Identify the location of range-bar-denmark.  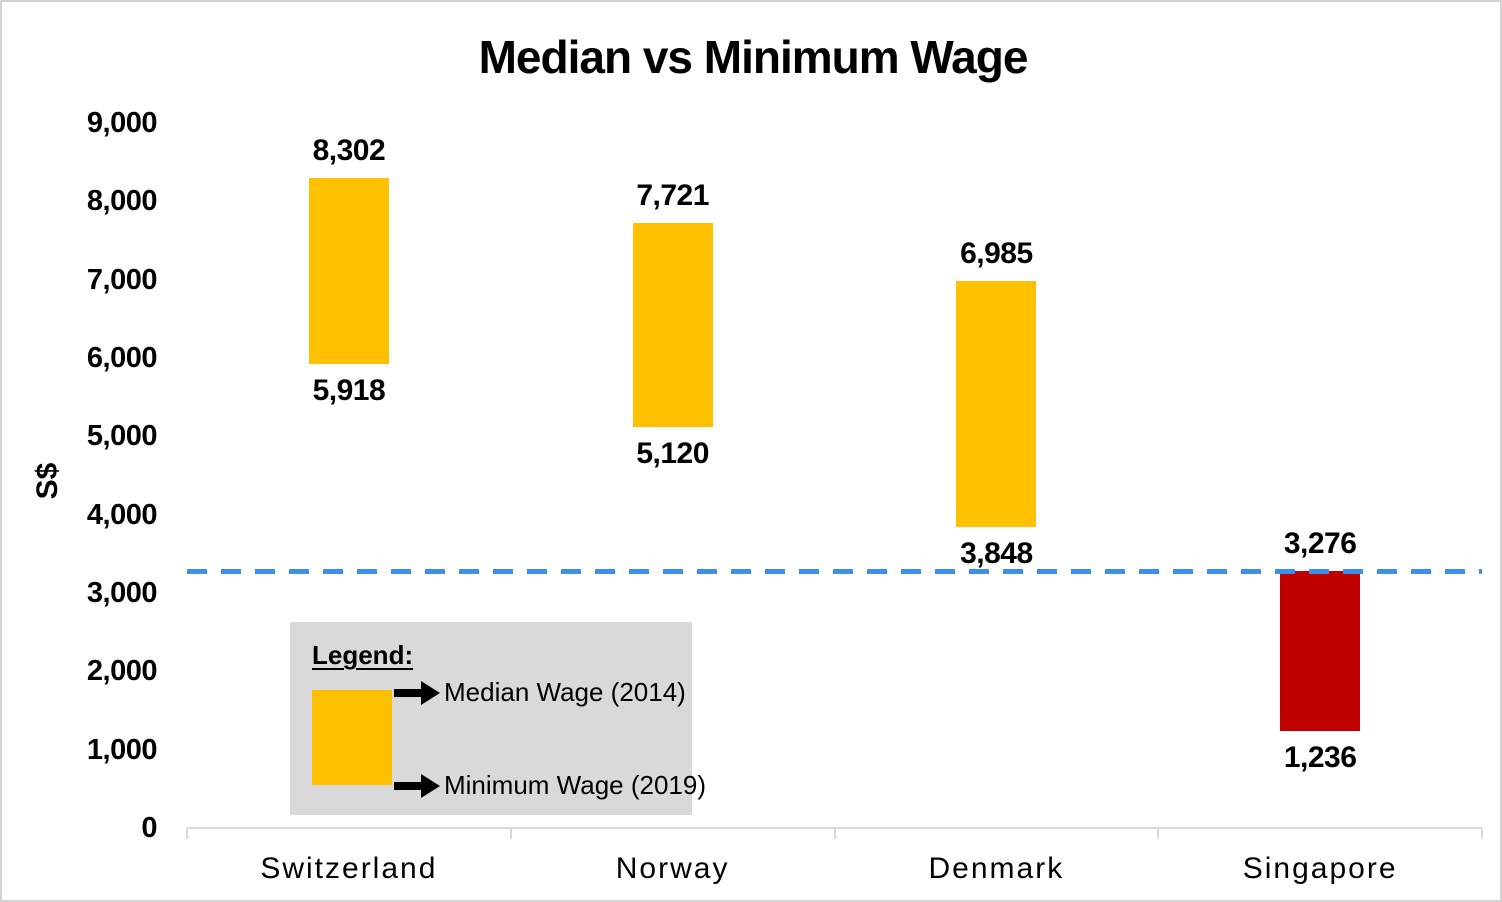
(996, 403).